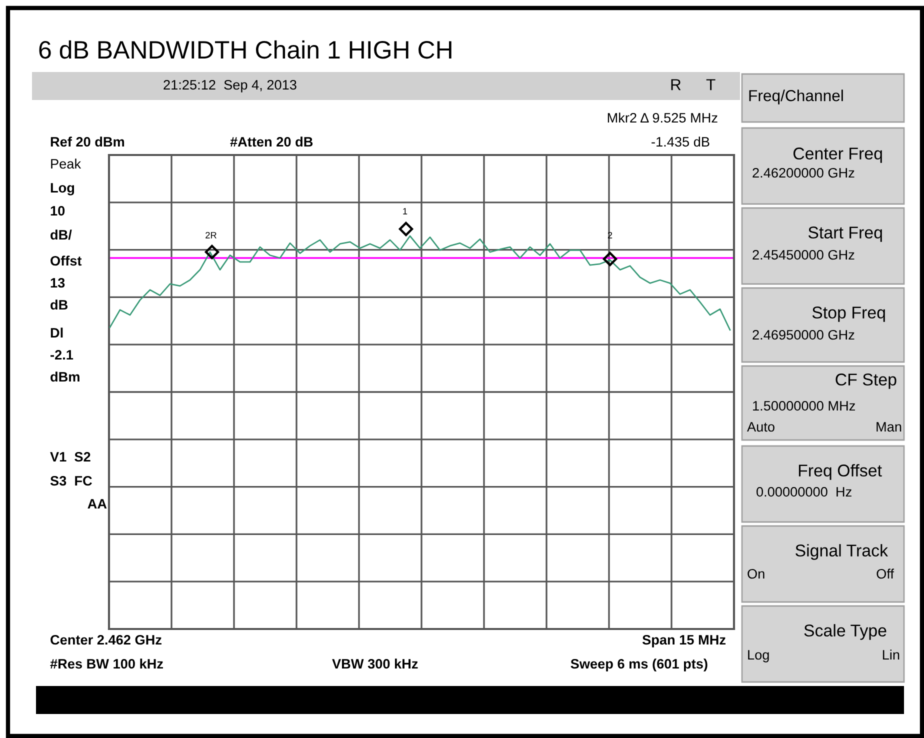 This screenshot has width=924, height=738. Describe the element at coordinates (842, 552) in the screenshot. I see `text: Signal Track` at that location.